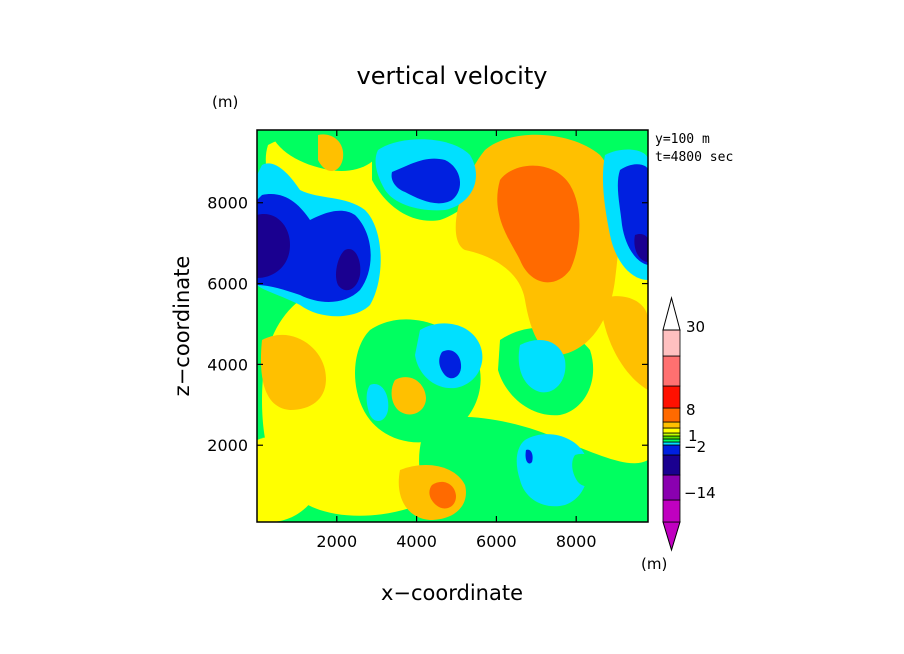 This screenshot has height=654, width=904. Describe the element at coordinates (182, 326) in the screenshot. I see `y-axis-label: z−coordinate` at that location.